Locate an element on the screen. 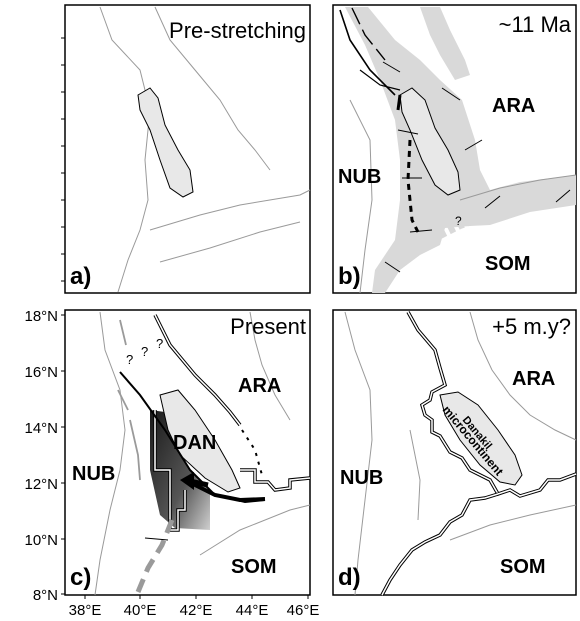  question-c-2: ? is located at coordinates (144, 351).